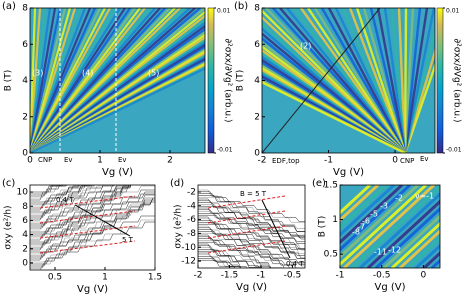  Describe the element at coordinates (191, 220) in the screenshot. I see `y-tick-label: -6` at that location.